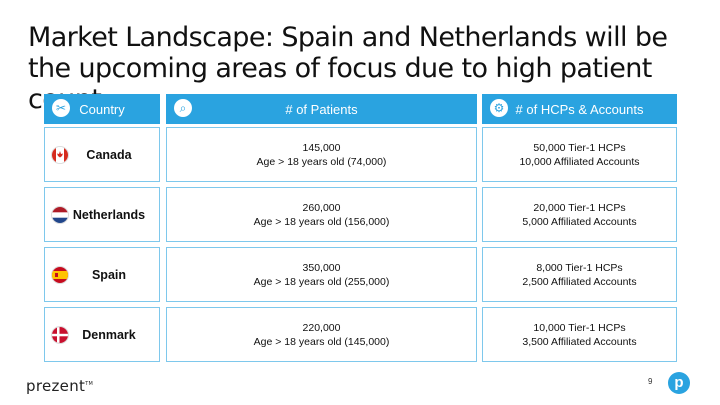 The height and width of the screenshot is (405, 720). I want to click on table-row-patients: 220,000 Age > 18 years old (145,000), so click(321, 334).